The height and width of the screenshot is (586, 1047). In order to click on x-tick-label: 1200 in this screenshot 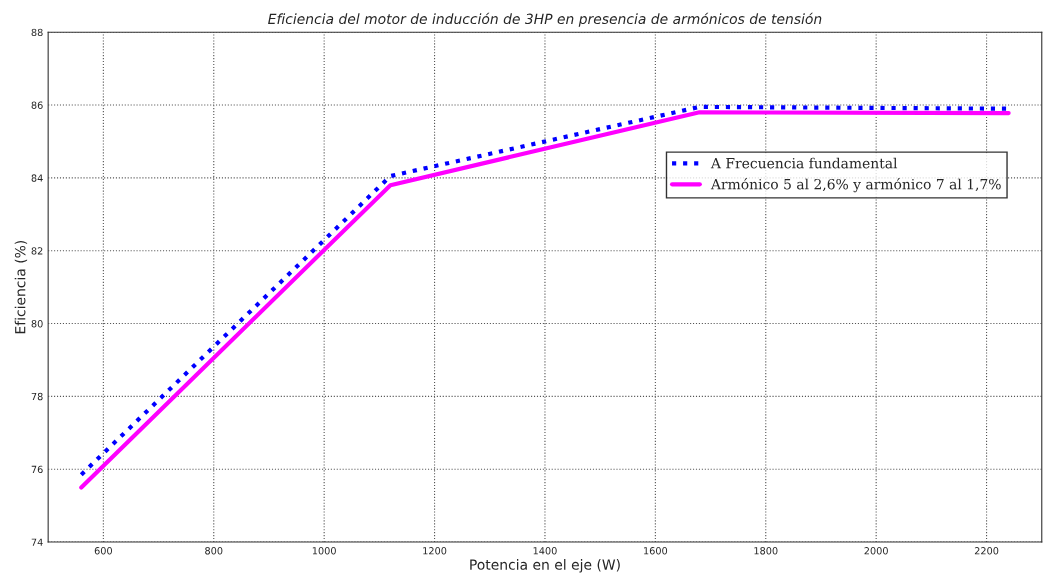, I will do `click(435, 551)`.